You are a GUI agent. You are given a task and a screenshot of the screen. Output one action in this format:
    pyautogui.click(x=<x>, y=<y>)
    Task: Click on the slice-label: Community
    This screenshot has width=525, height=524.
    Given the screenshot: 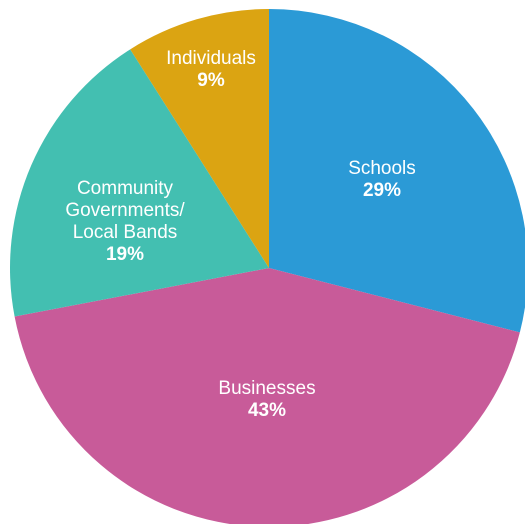 What is the action you would take?
    pyautogui.click(x=125, y=188)
    